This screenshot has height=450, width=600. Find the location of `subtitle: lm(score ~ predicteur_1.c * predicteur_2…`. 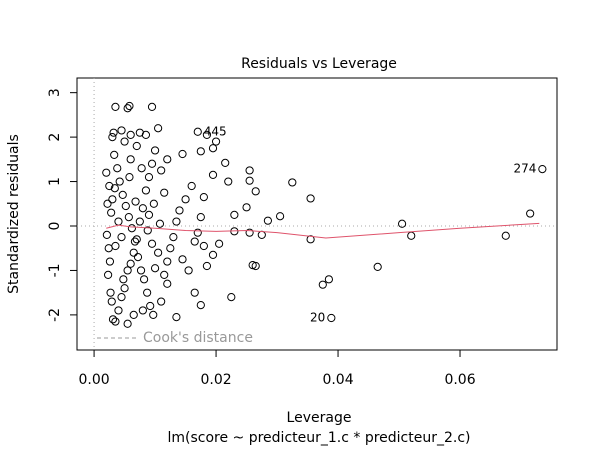

subtitle: lm(score ~ predicteur_1.c * predicteur_2… is located at coordinates (318, 438).